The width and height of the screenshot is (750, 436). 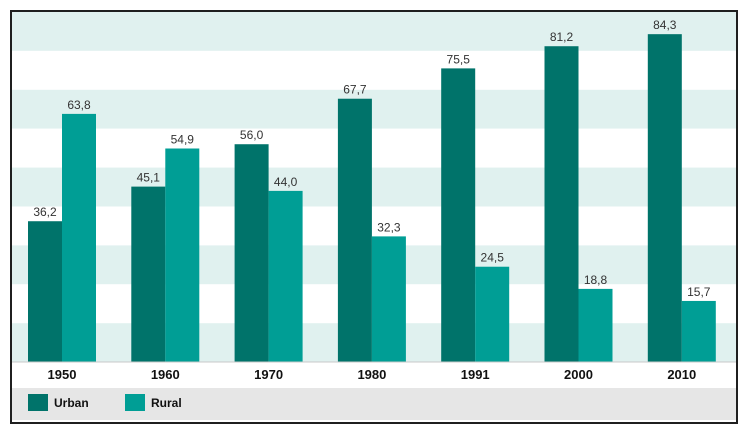 What do you see at coordinates (493, 258) in the screenshot?
I see `data-label-rural-1991: 24,5` at bounding box center [493, 258].